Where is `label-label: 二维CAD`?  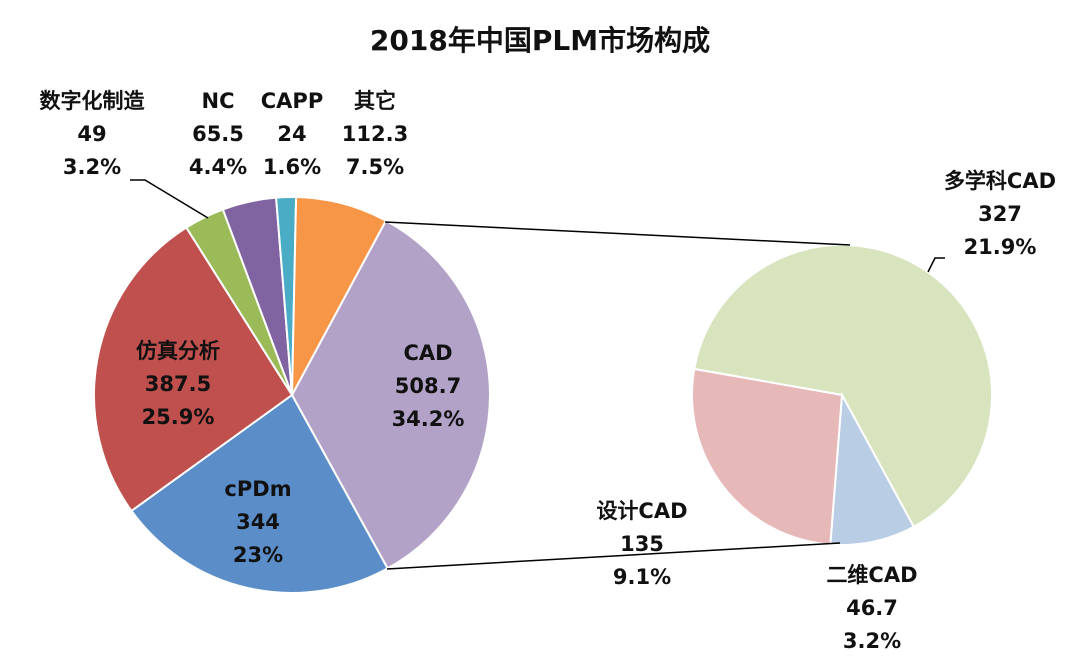 label-label: 二维CAD is located at coordinates (871, 575).